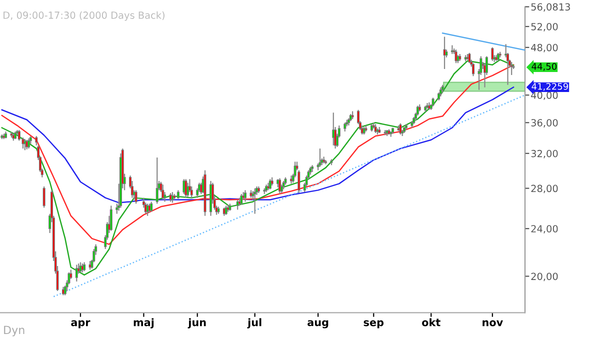  What do you see at coordinates (197, 323) in the screenshot?
I see `x-tick-label: jun` at bounding box center [197, 323].